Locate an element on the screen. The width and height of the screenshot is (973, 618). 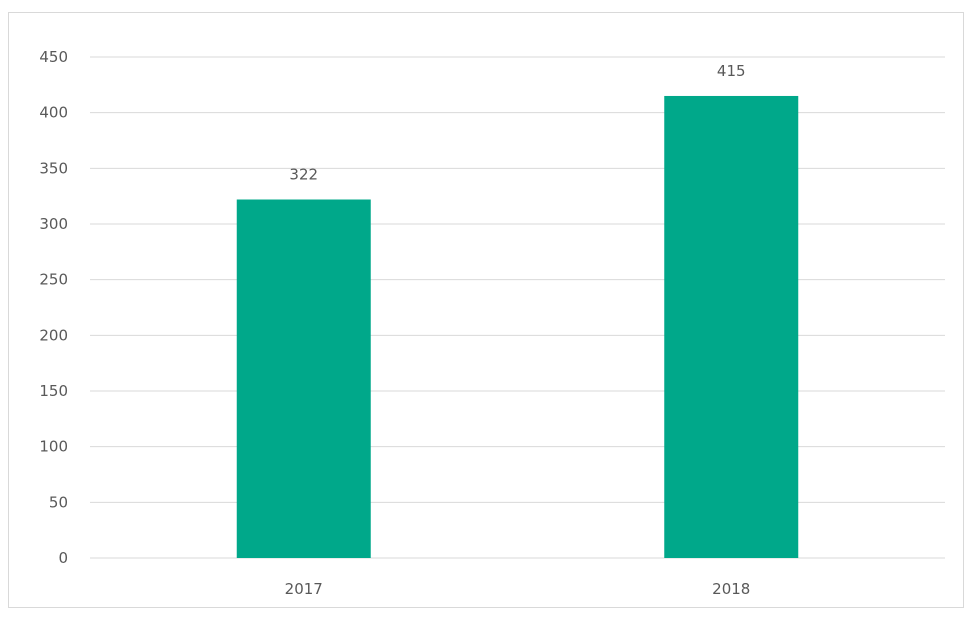
y-tick-label: 100 is located at coordinates (53, 447).